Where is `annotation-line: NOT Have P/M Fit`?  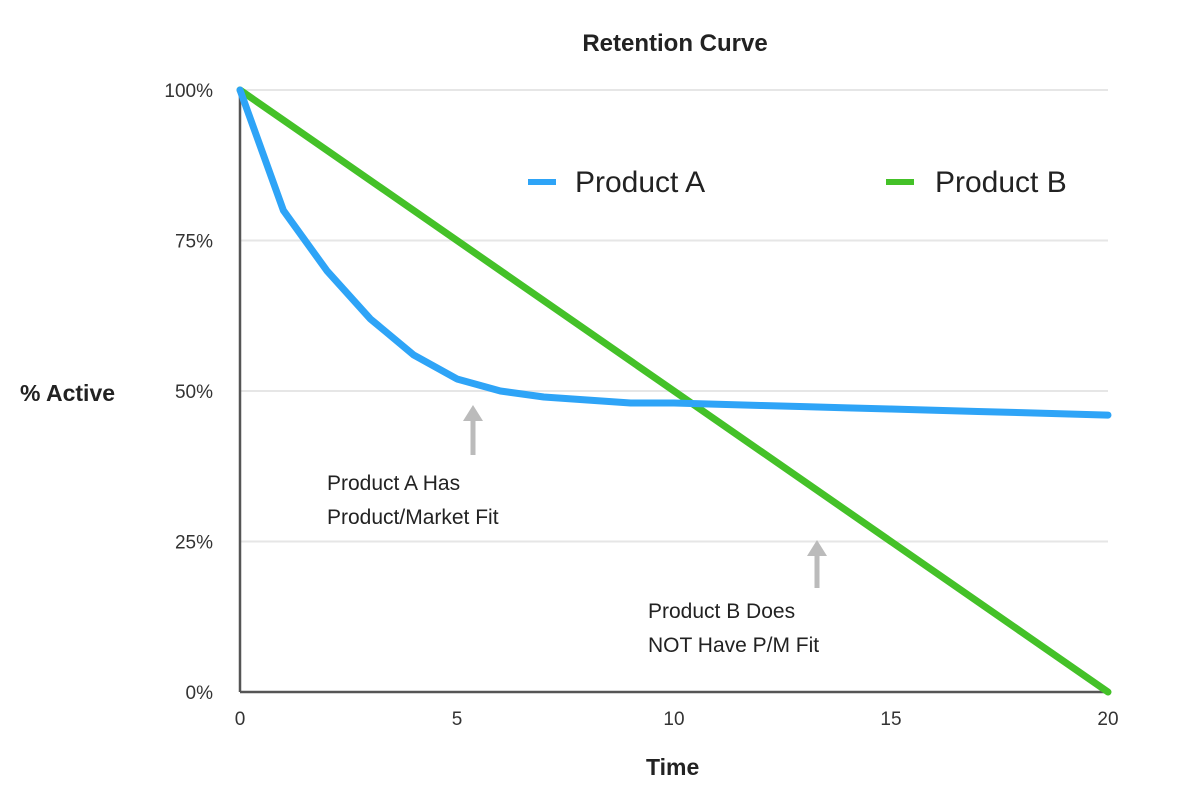 annotation-line: NOT Have P/M Fit is located at coordinates (734, 645).